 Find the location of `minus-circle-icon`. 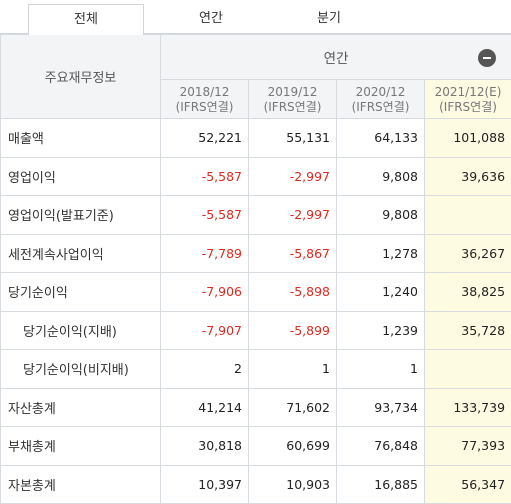

minus-circle-icon is located at coordinates (487, 58).